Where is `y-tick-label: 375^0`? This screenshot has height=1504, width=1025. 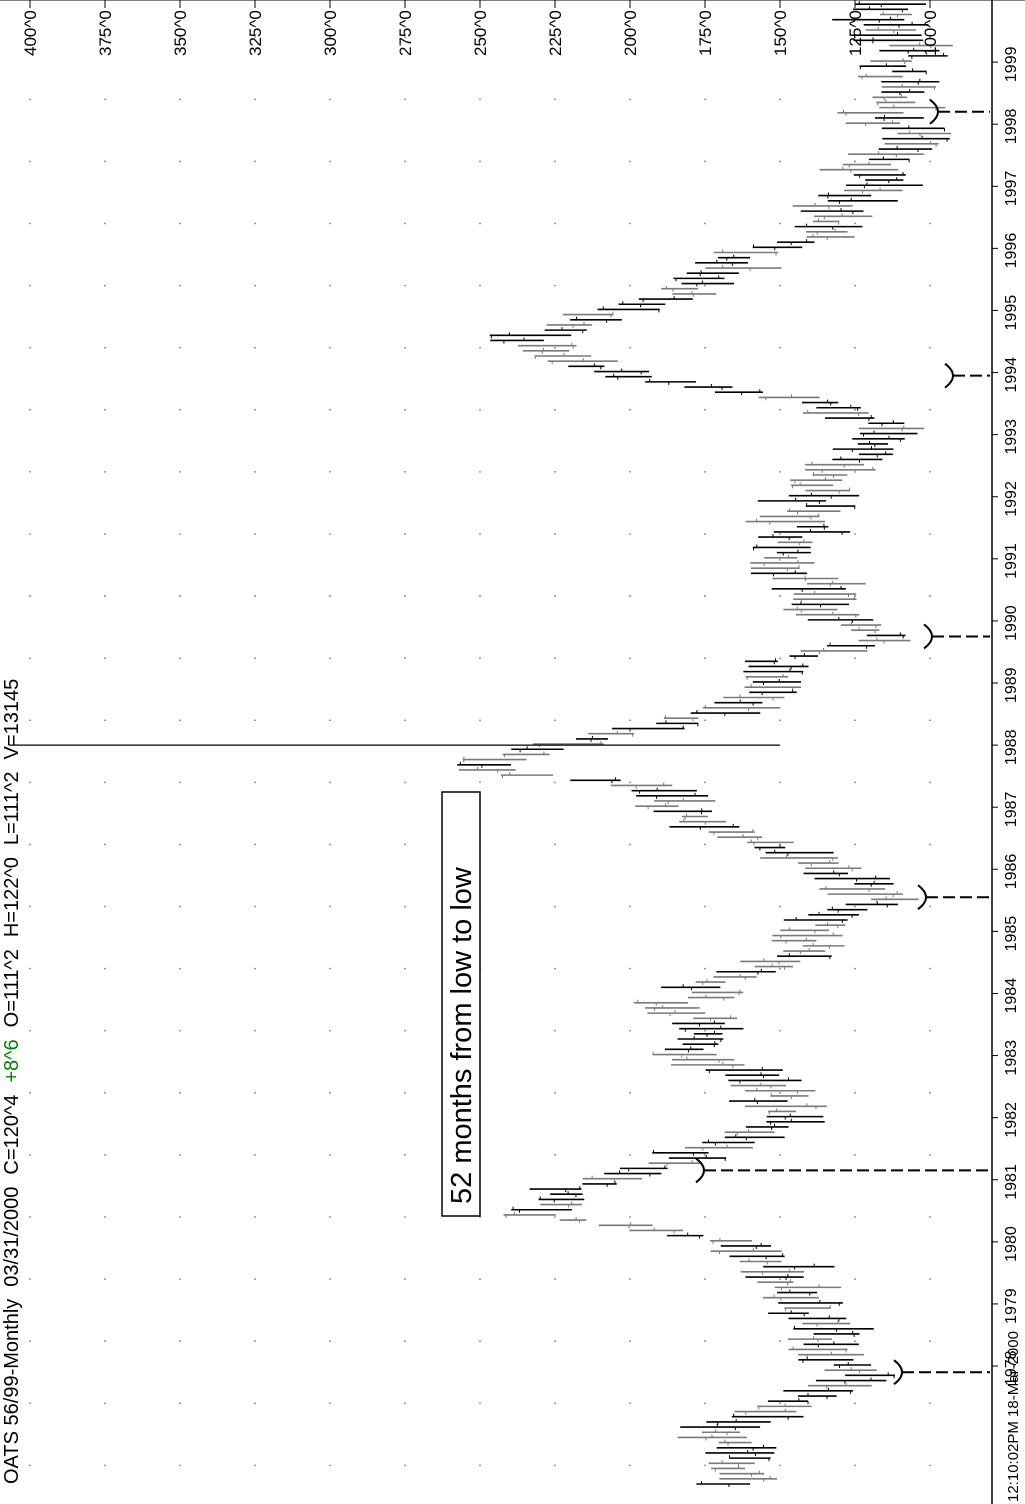
y-tick-label: 375^0 is located at coordinates (105, 33).